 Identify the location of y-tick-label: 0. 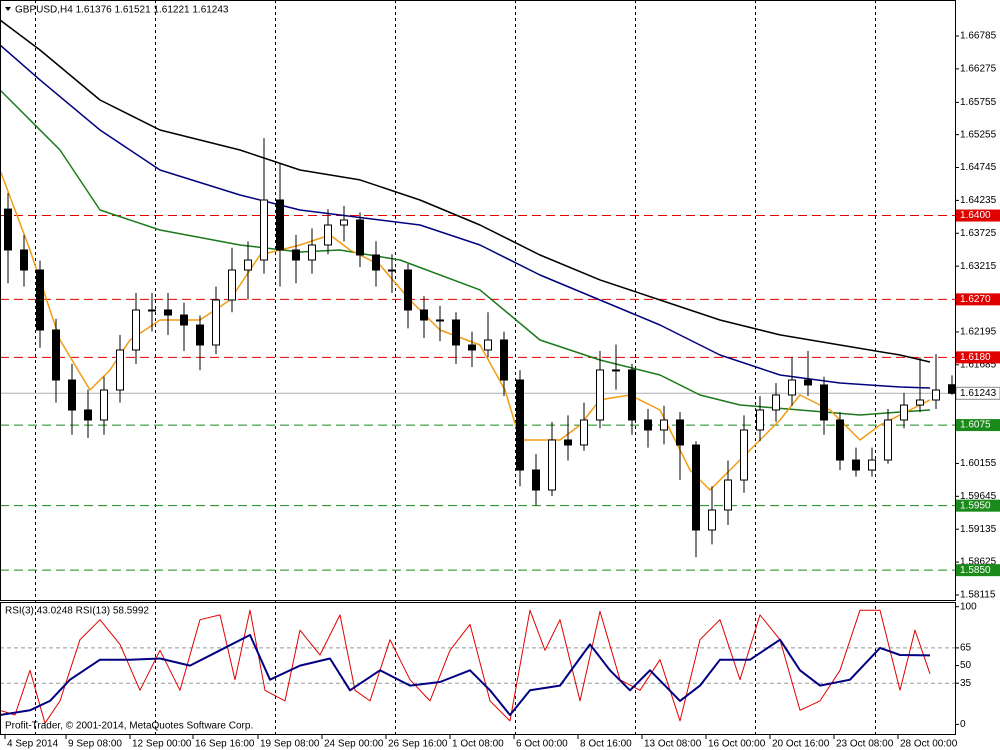
(963, 724).